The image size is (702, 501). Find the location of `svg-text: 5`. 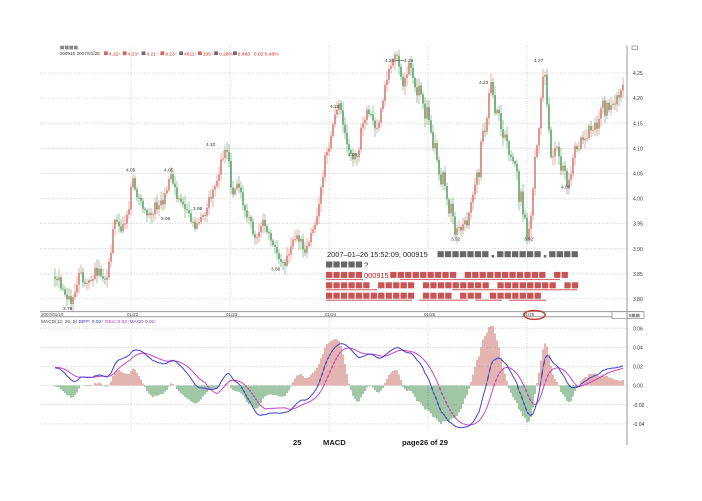

svg-text: 5 is located at coordinates (630, 316).